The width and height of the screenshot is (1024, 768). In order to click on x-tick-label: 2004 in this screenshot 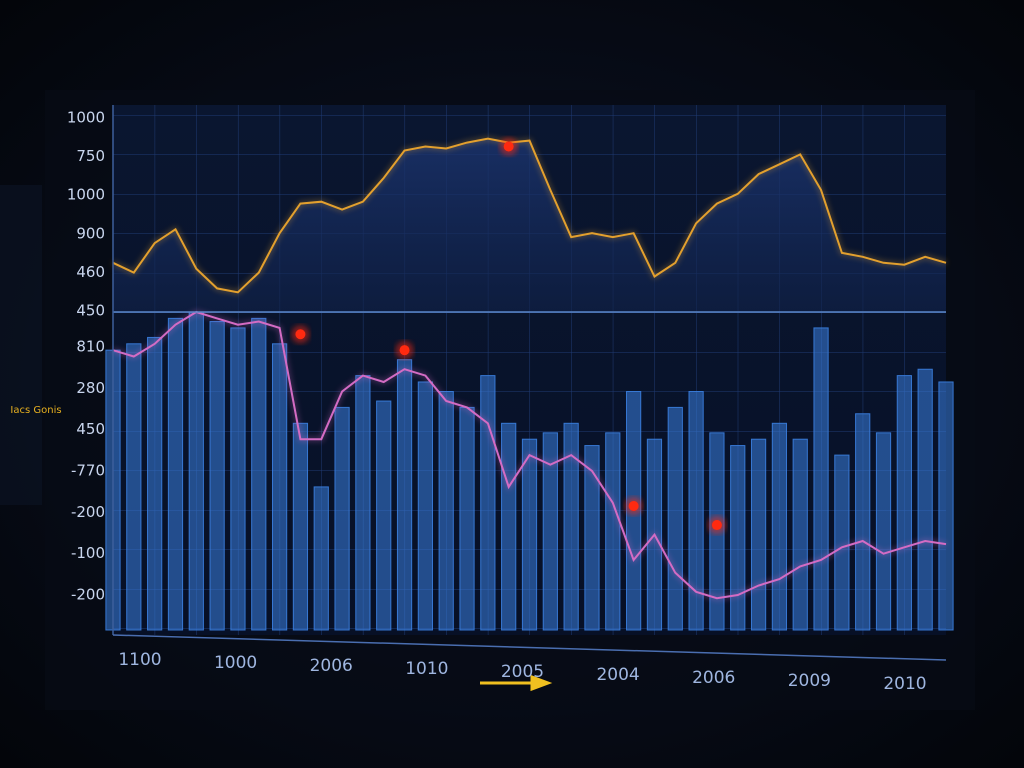, I will do `click(617, 675)`.